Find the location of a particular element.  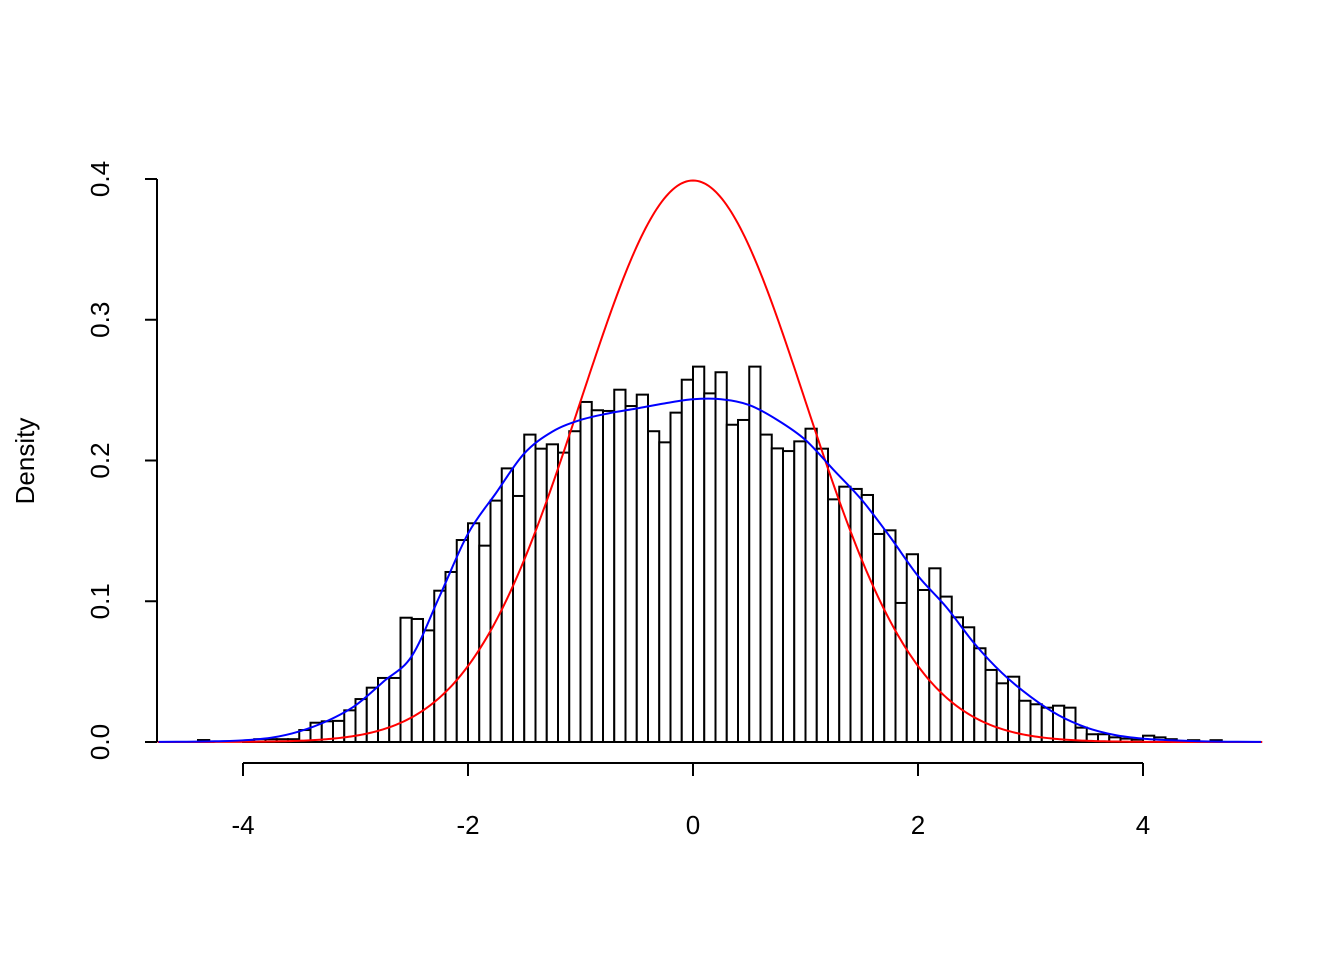

y-axis: 0.0 0.1 0.2 0.3 0.4 is located at coordinates (121, 460).